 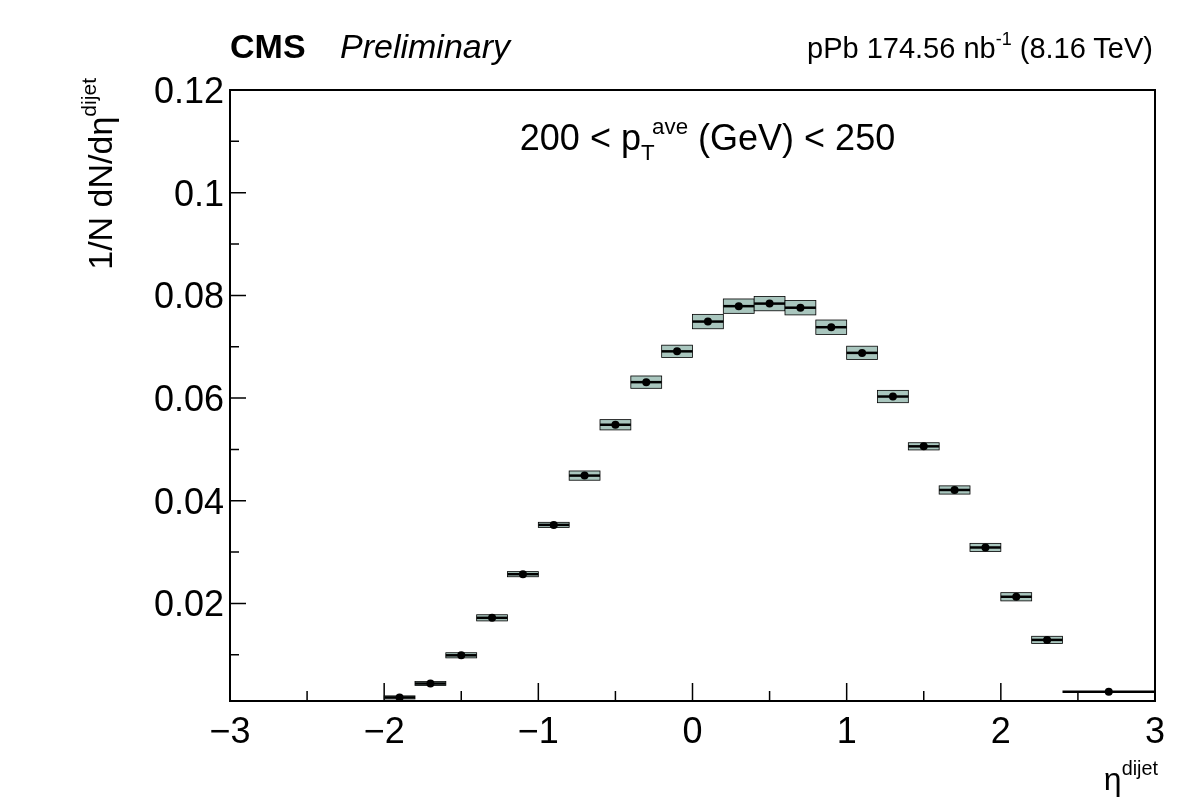 I want to click on y-tick-label: 0.12, so click(x=188, y=90).